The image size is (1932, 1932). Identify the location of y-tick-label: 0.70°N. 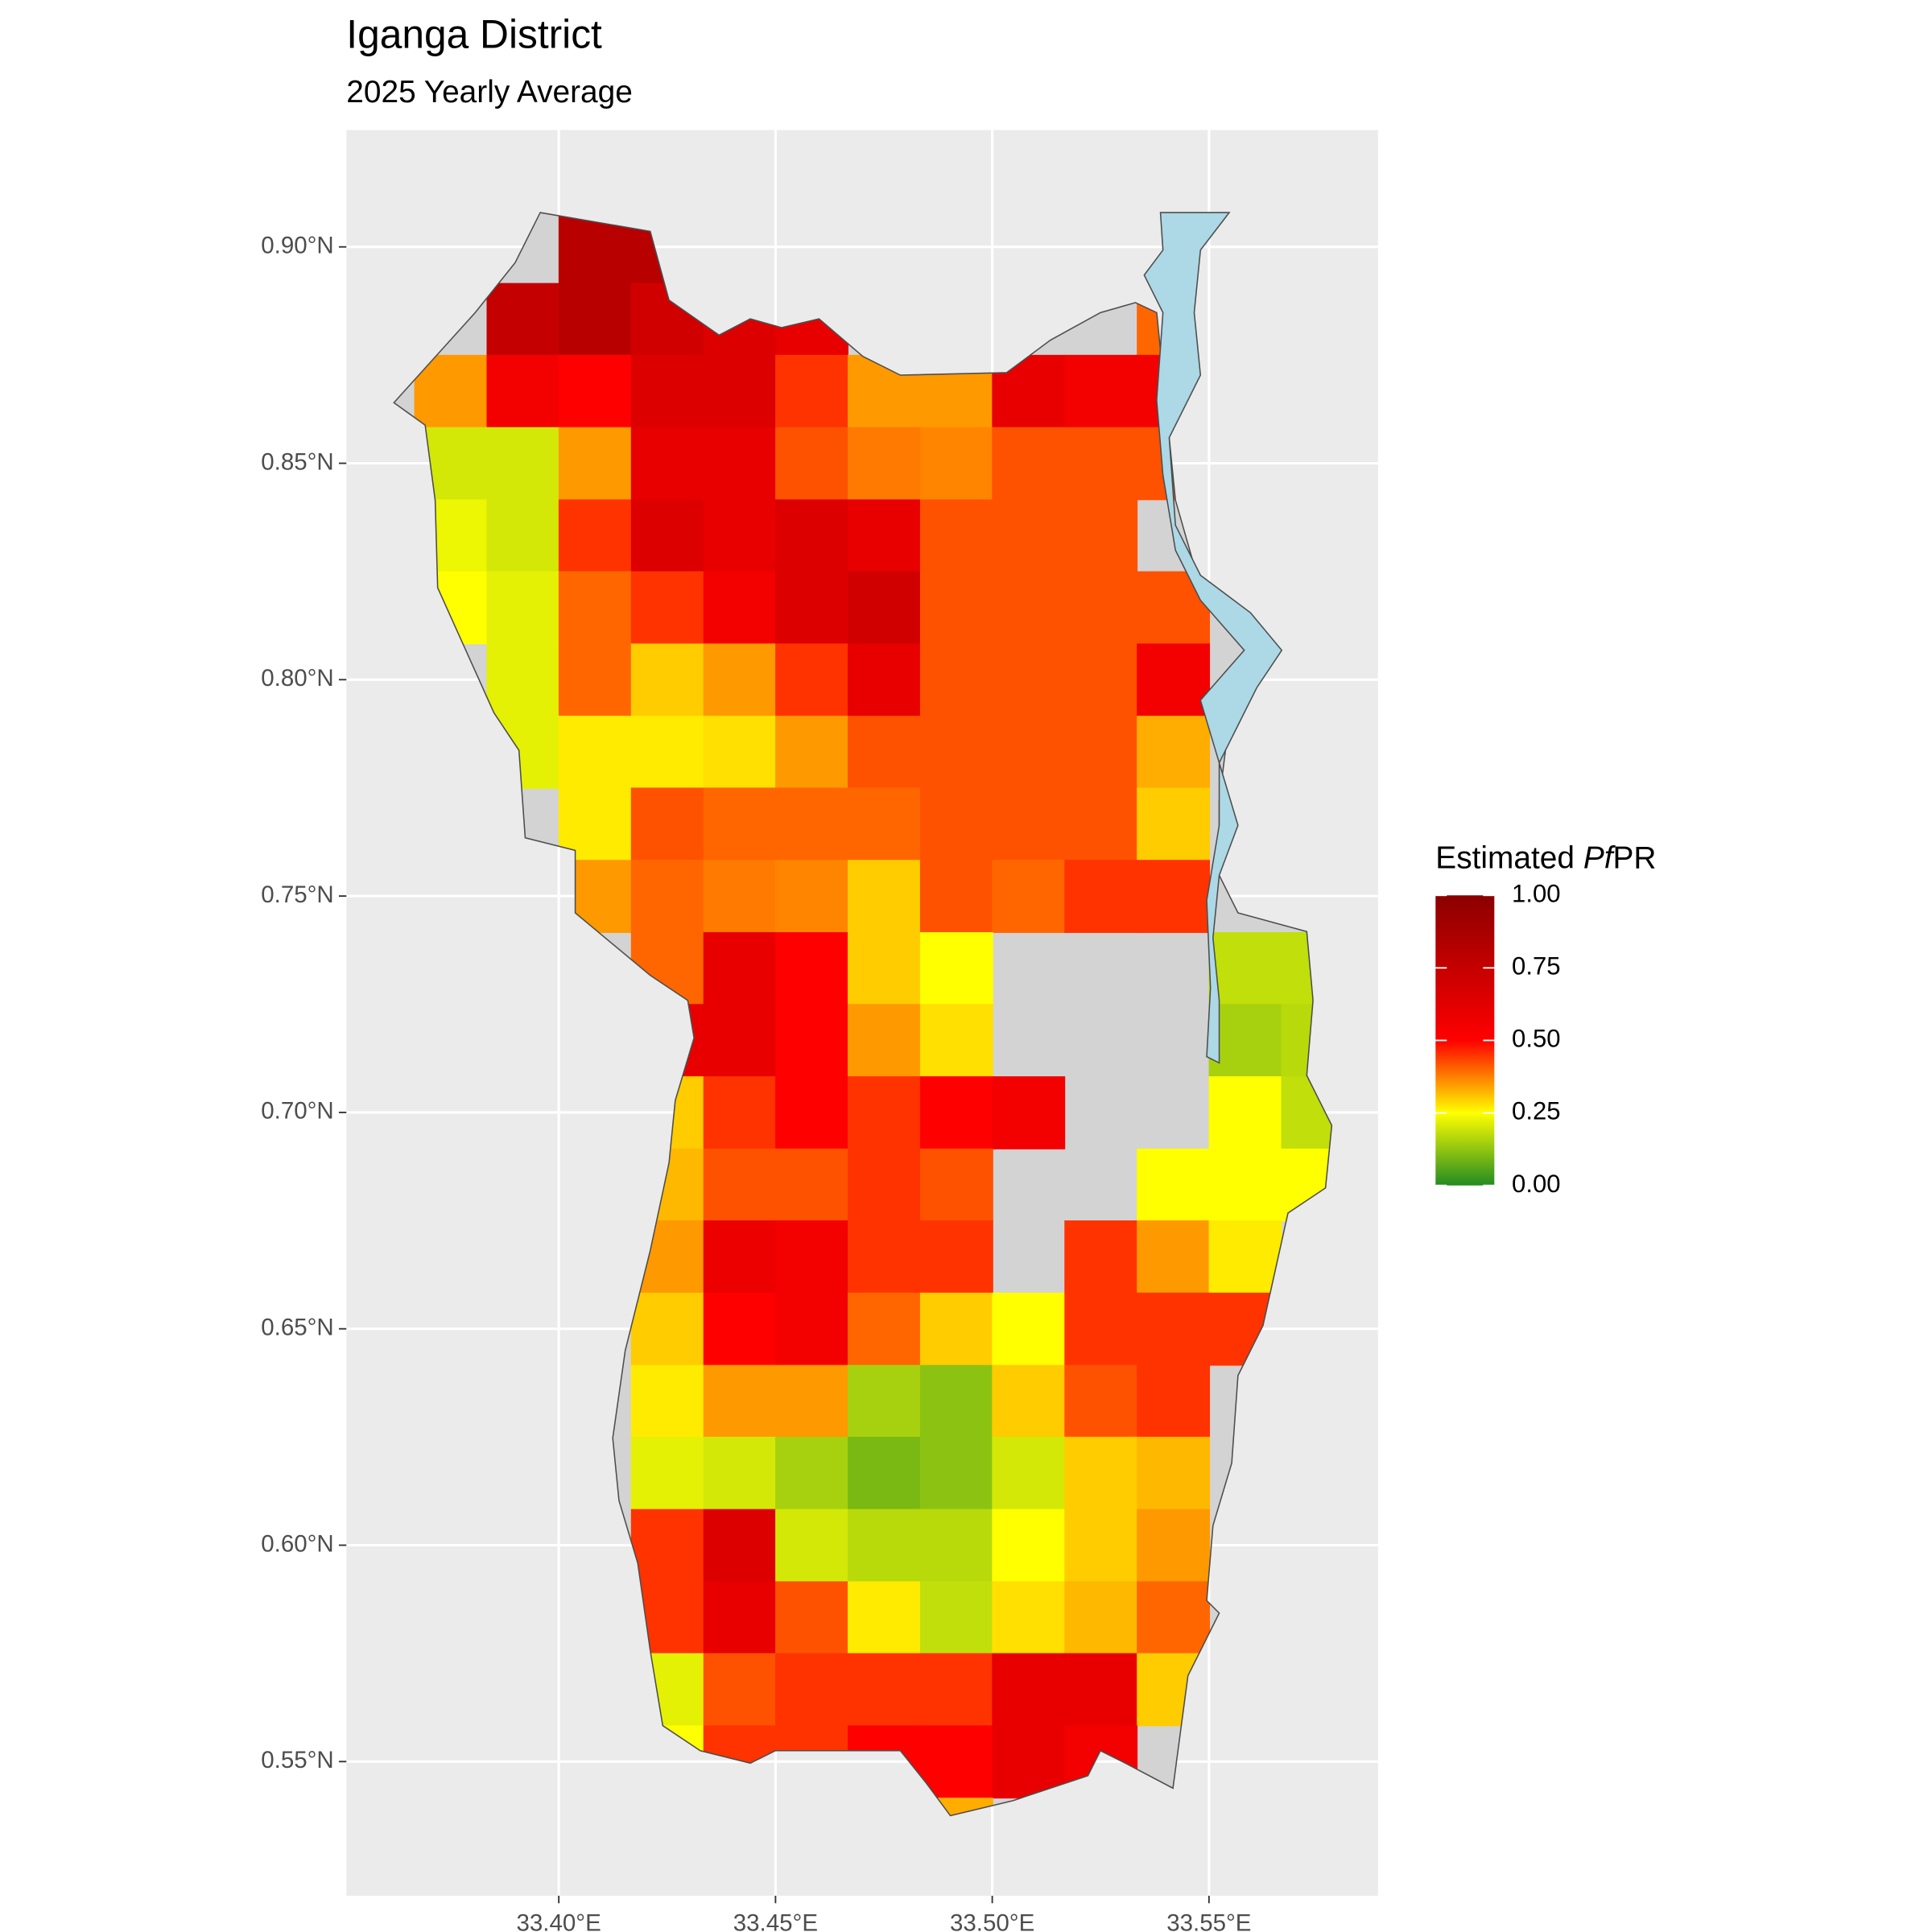
(297, 1111).